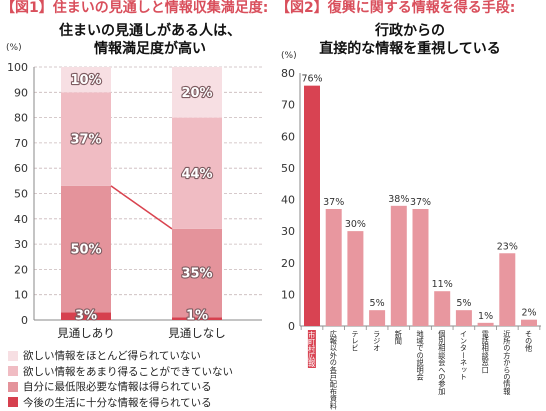 The height and width of the screenshot is (411, 546). Describe the element at coordinates (396, 8) in the screenshot. I see `figure2-title: 【図2】復興に関する情報を得る手段:` at that location.